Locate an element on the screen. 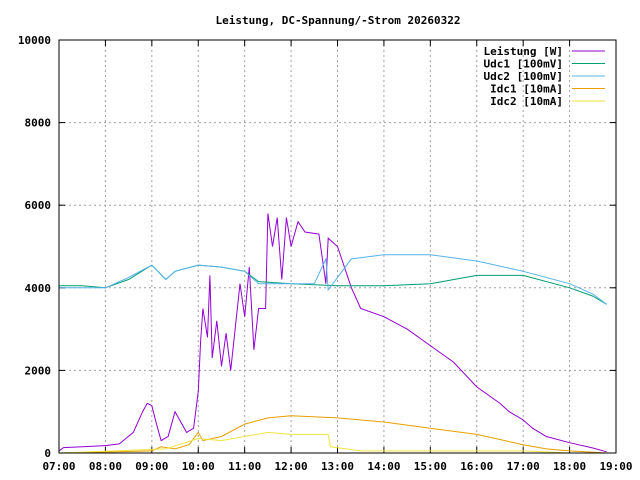  x-tick-label: 13:00 is located at coordinates (337, 466).